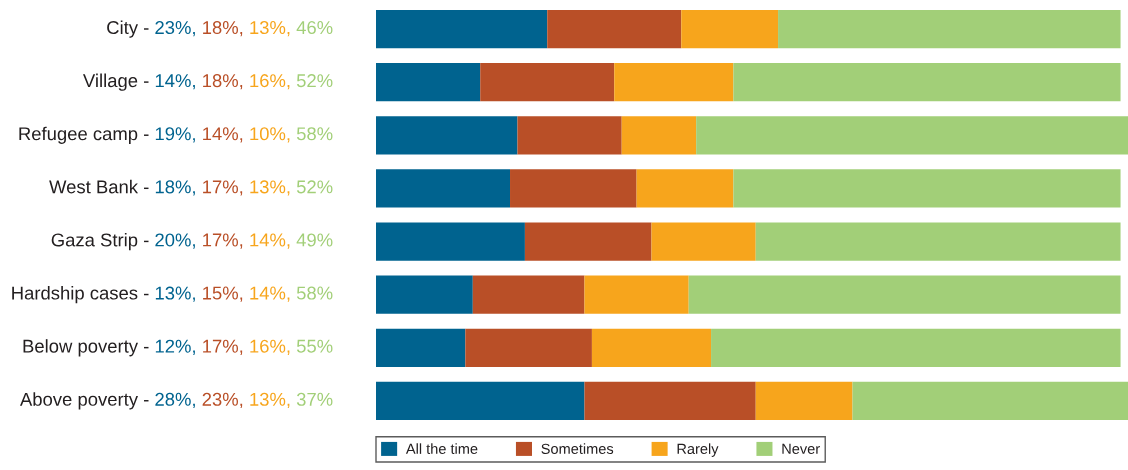 Image resolution: width=1128 pixels, height=470 pixels. What do you see at coordinates (84, 135) in the screenshot?
I see `y-tick-label: Refugee camp -` at bounding box center [84, 135].